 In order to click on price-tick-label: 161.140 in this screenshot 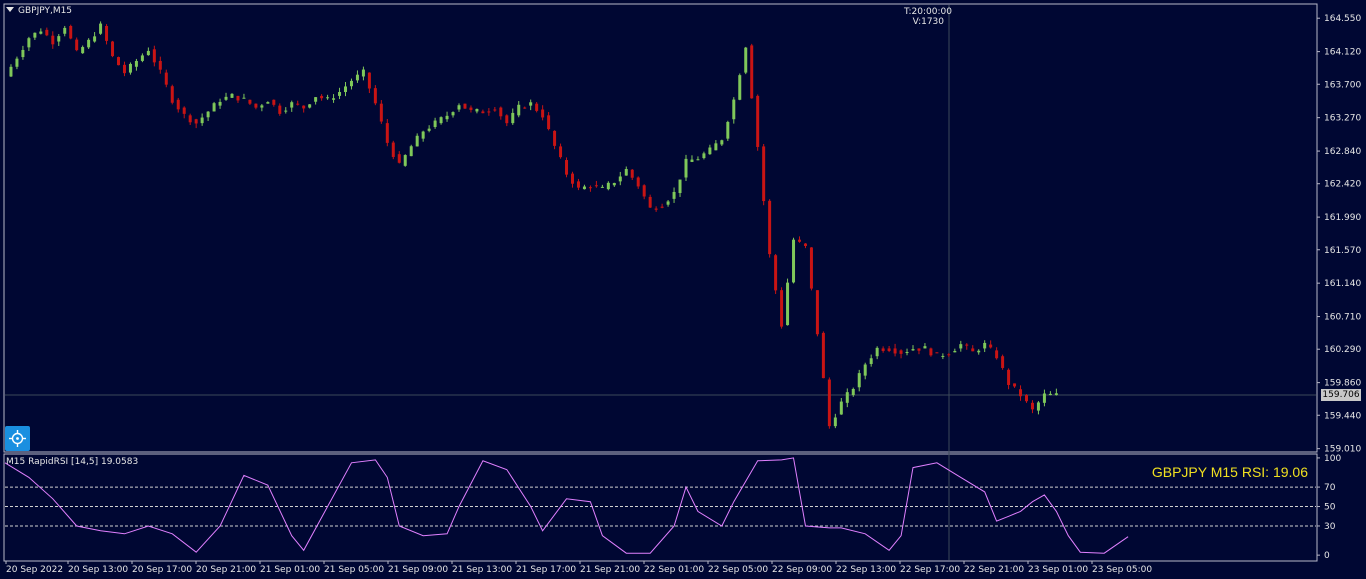, I will do `click(1342, 284)`.